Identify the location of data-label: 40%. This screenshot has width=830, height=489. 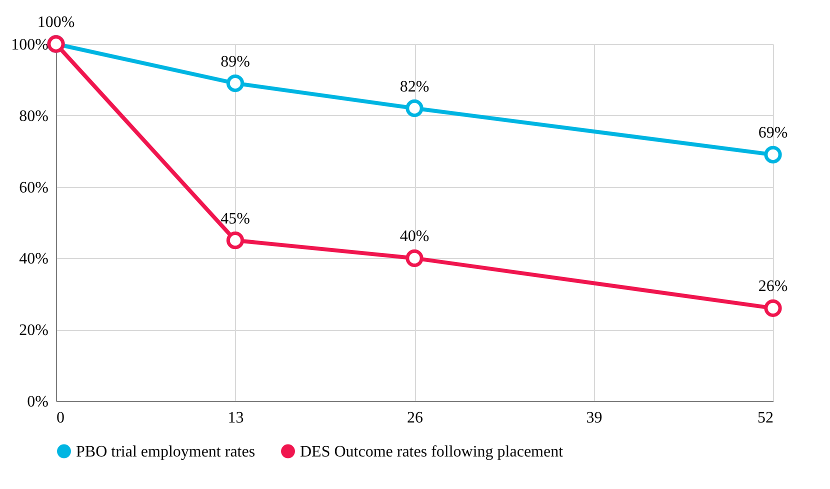
(415, 237).